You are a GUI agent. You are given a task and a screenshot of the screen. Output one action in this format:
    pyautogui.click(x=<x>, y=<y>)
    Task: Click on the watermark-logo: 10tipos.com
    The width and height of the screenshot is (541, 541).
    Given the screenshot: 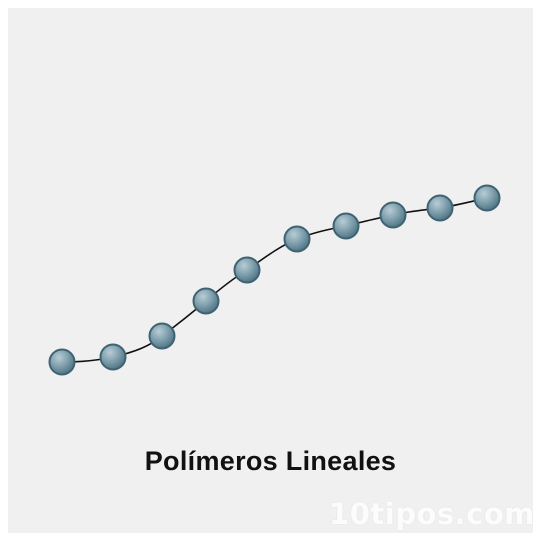 What is the action you would take?
    pyautogui.click(x=432, y=514)
    